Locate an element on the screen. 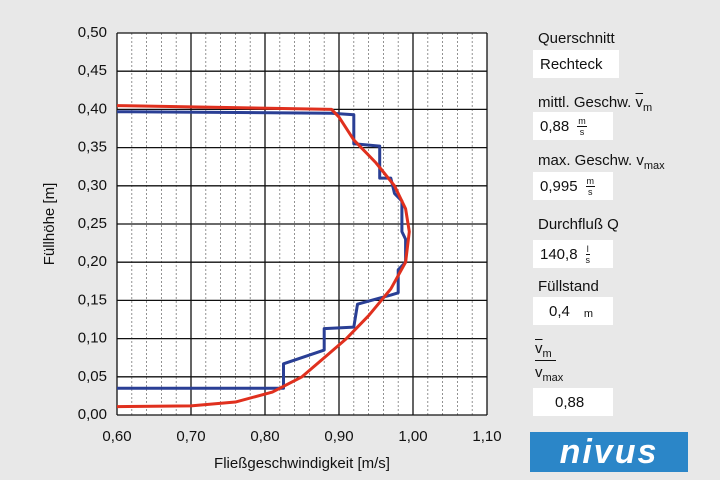  vmean-box: 0,88 m s is located at coordinates (573, 126).